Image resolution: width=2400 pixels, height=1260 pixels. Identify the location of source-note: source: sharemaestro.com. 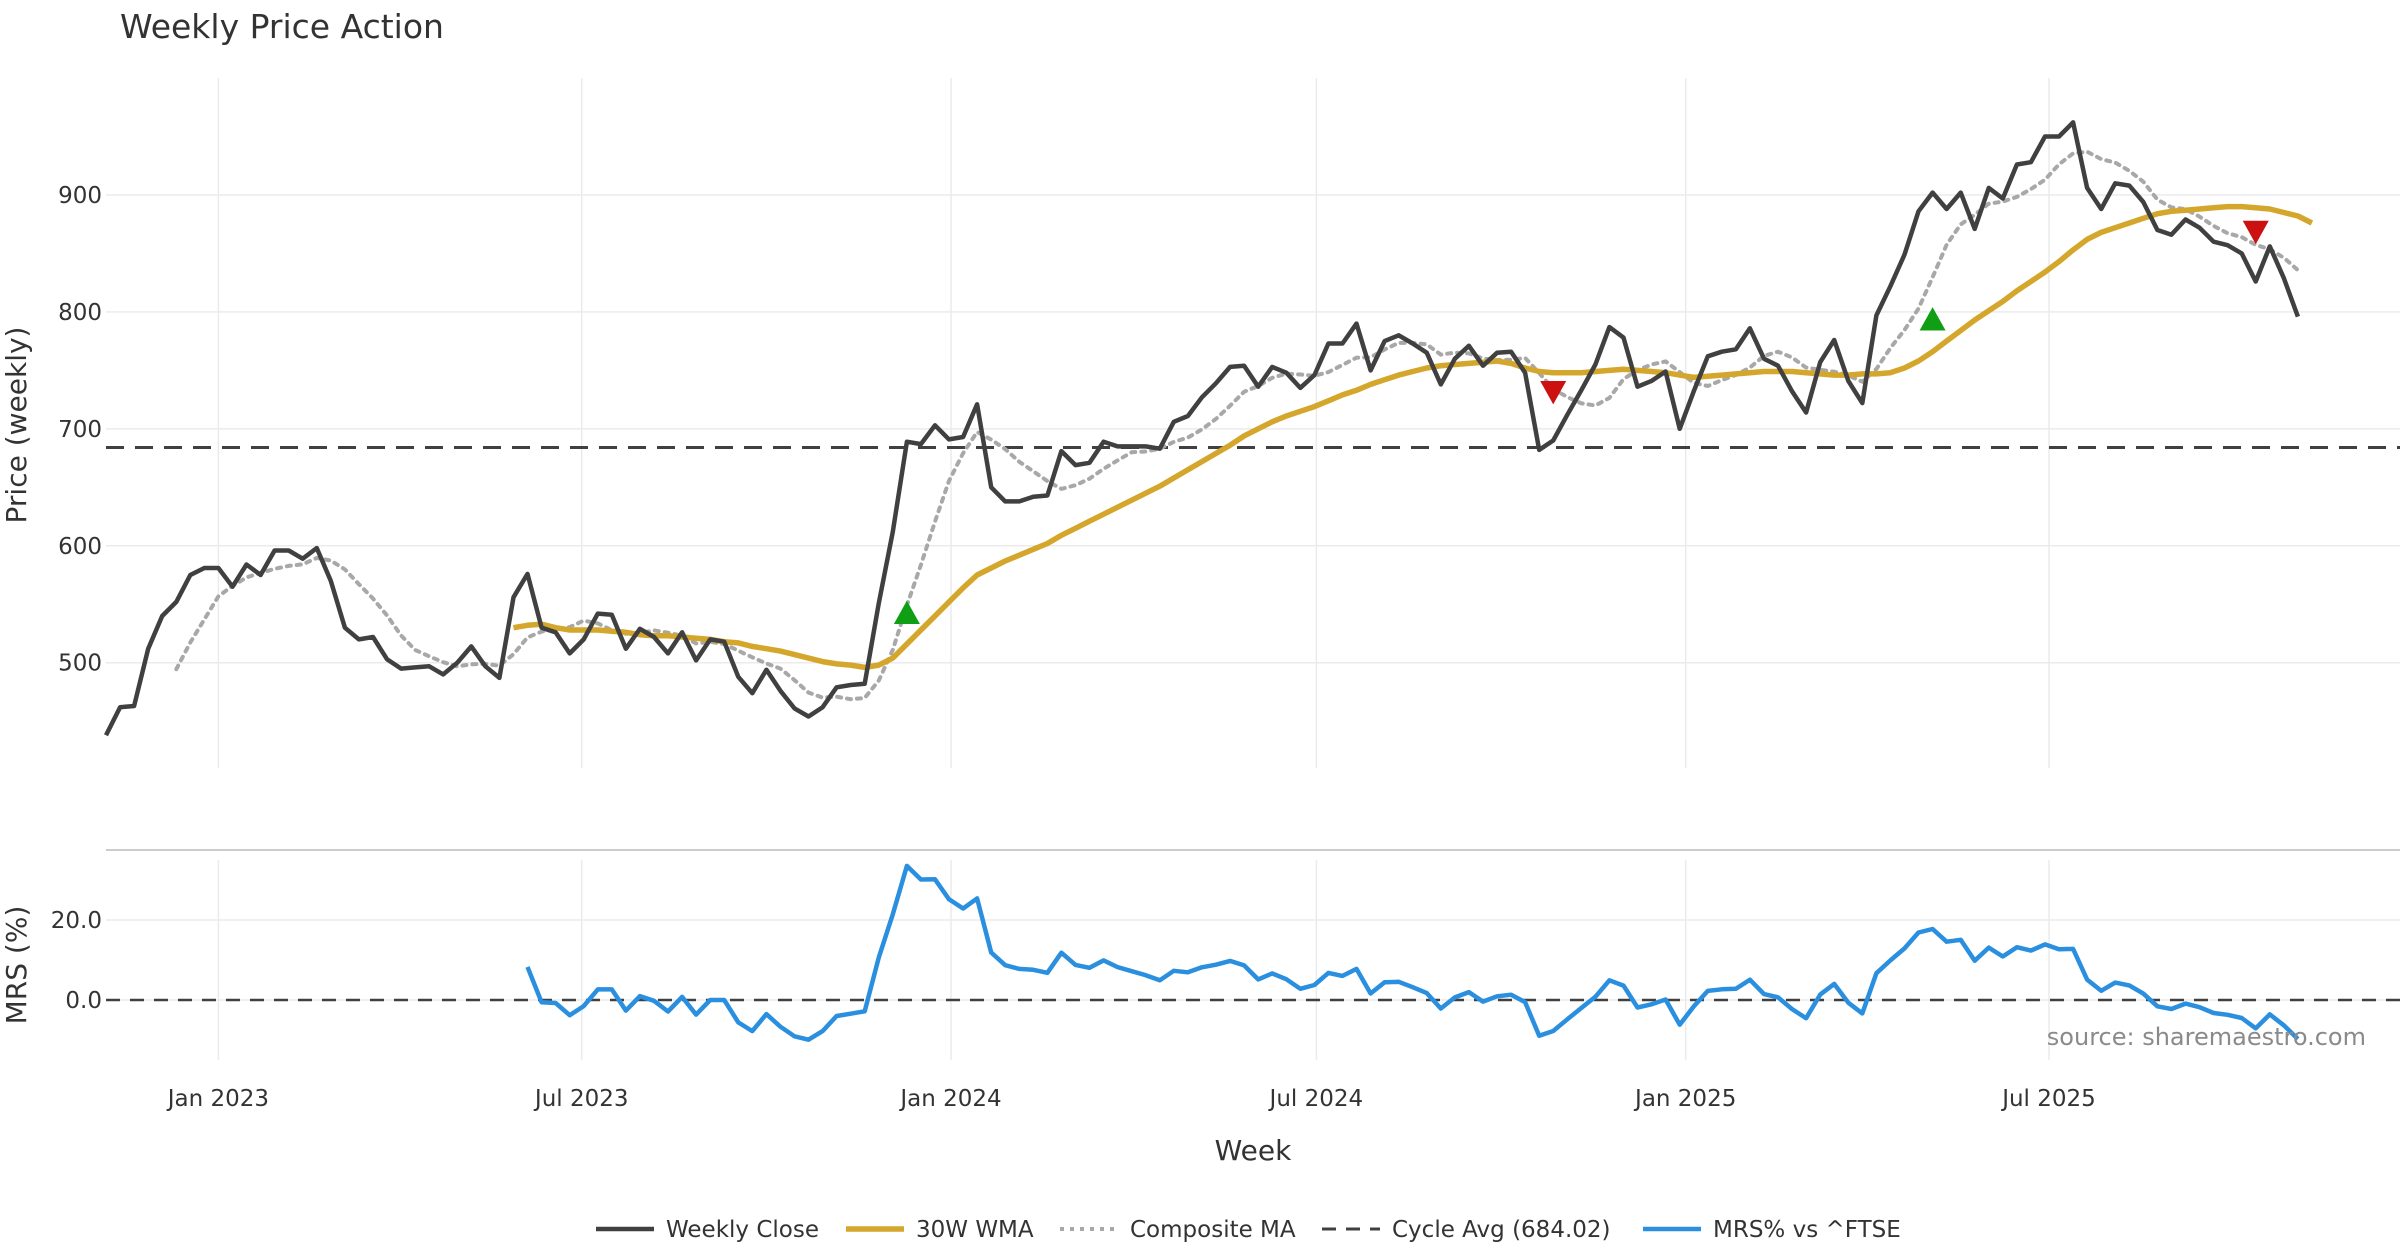
(2206, 1037).